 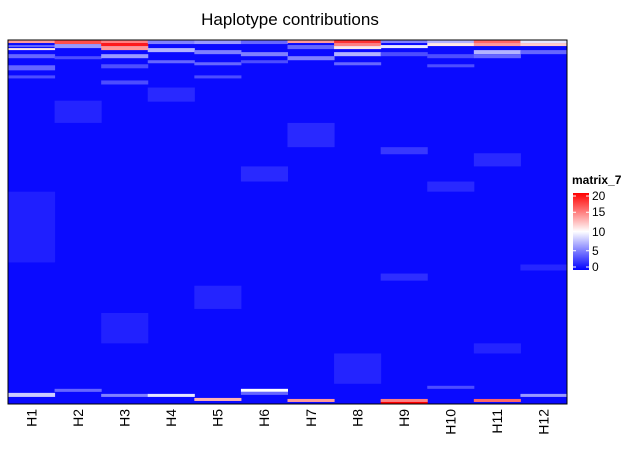 I want to click on column-label-H9: H9, so click(x=404, y=418).